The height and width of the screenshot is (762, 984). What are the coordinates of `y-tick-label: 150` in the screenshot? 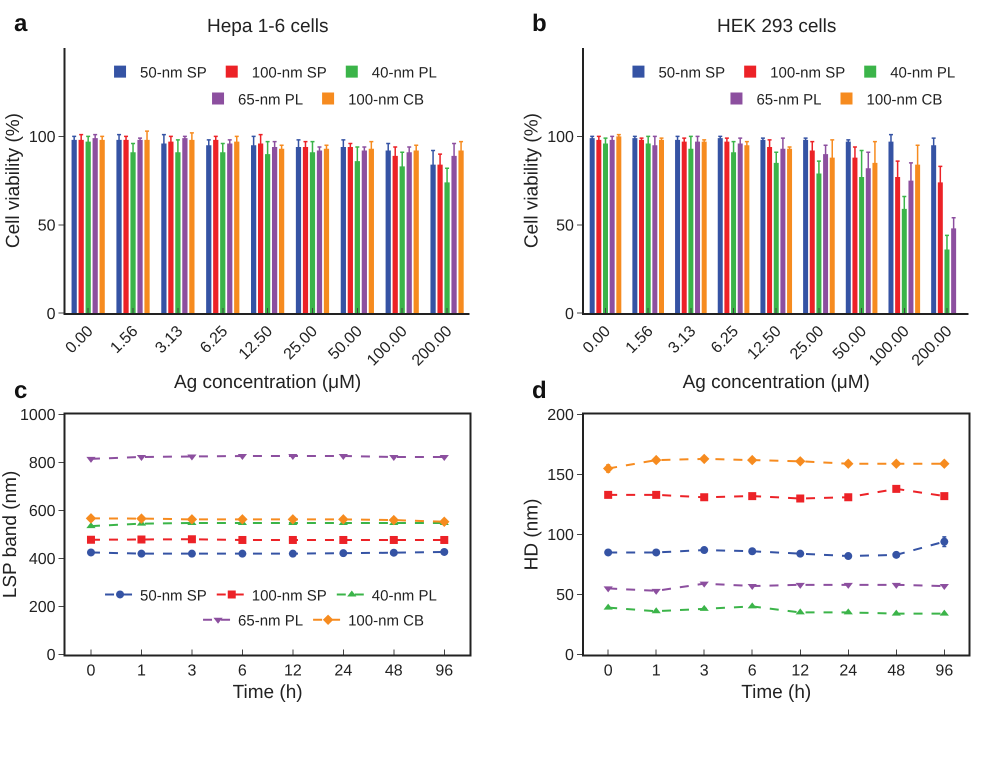 It's located at (560, 475).